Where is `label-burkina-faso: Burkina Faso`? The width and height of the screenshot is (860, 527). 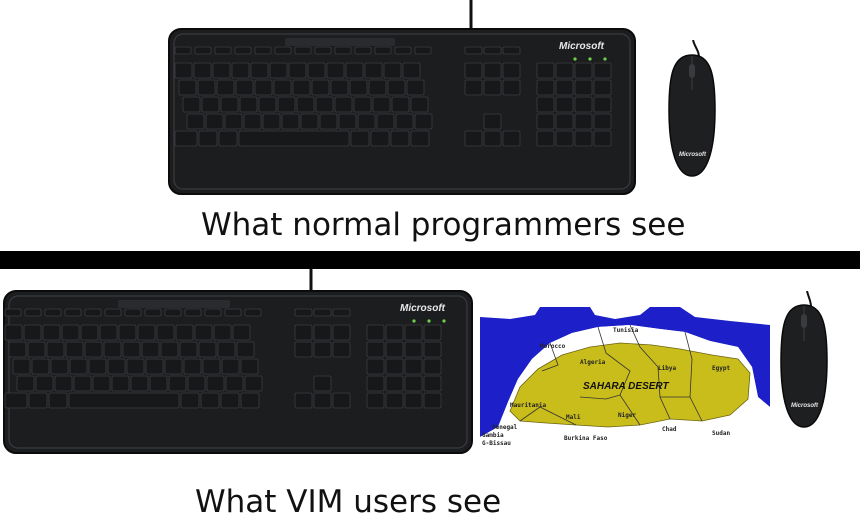 label-burkina-faso: Burkina Faso is located at coordinates (586, 438).